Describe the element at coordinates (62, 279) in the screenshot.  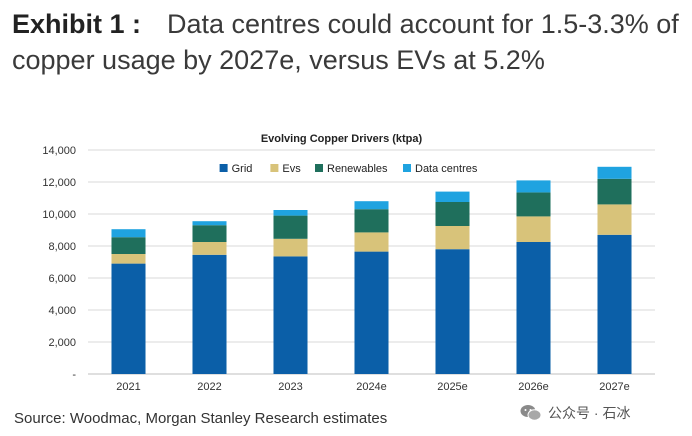
I see `y-tick-label: 6,000` at that location.